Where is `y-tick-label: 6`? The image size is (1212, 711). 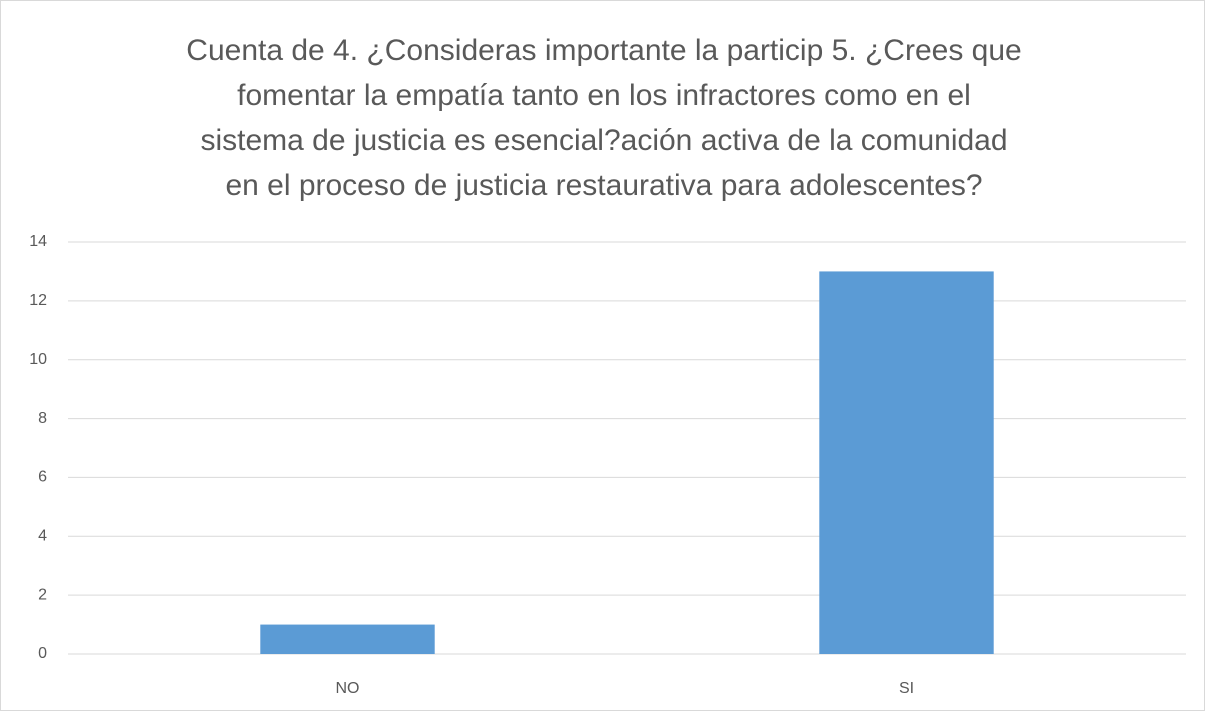
y-tick-label: 6 is located at coordinates (42, 477).